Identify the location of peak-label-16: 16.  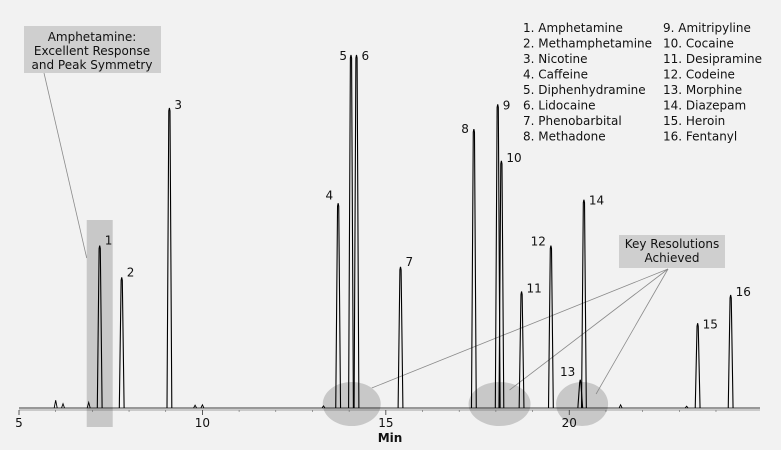
(743, 292).